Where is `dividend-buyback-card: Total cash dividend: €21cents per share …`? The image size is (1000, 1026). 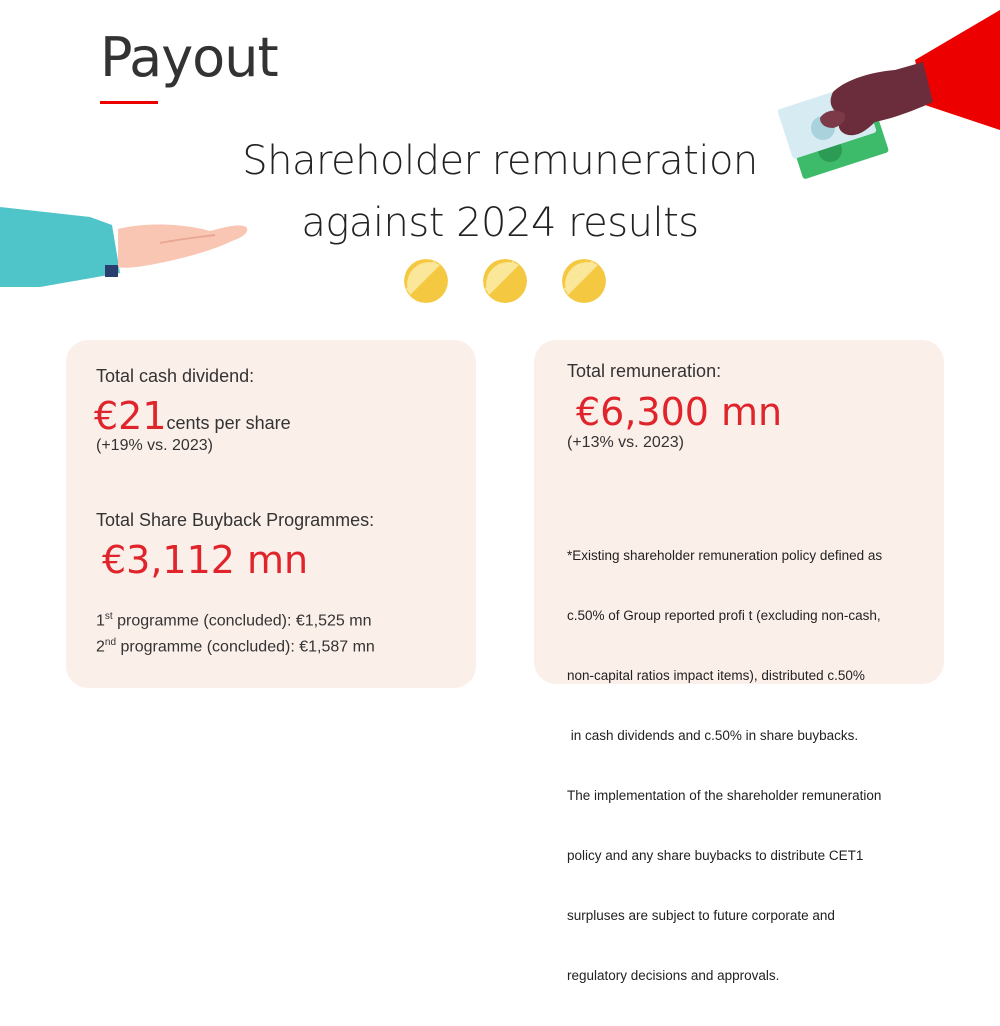
dividend-buyback-card: Total cash dividend: €21cents per share … is located at coordinates (271, 514).